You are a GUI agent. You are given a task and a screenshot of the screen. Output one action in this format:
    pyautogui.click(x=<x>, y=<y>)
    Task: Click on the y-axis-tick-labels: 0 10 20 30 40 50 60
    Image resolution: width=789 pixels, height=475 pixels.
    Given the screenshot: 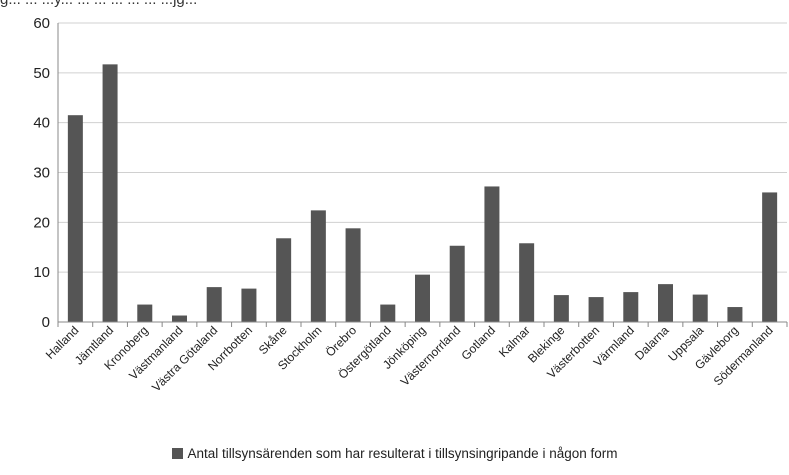 What is the action you would take?
    pyautogui.click(x=41, y=173)
    